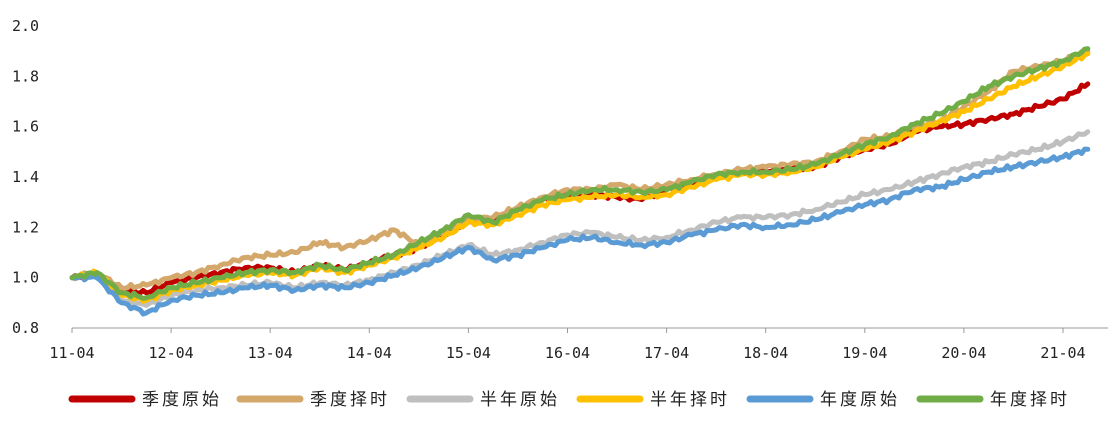 Image resolution: width=1119 pixels, height=423 pixels. Describe the element at coordinates (864, 353) in the screenshot. I see `x-tick-label: 19-04` at that location.